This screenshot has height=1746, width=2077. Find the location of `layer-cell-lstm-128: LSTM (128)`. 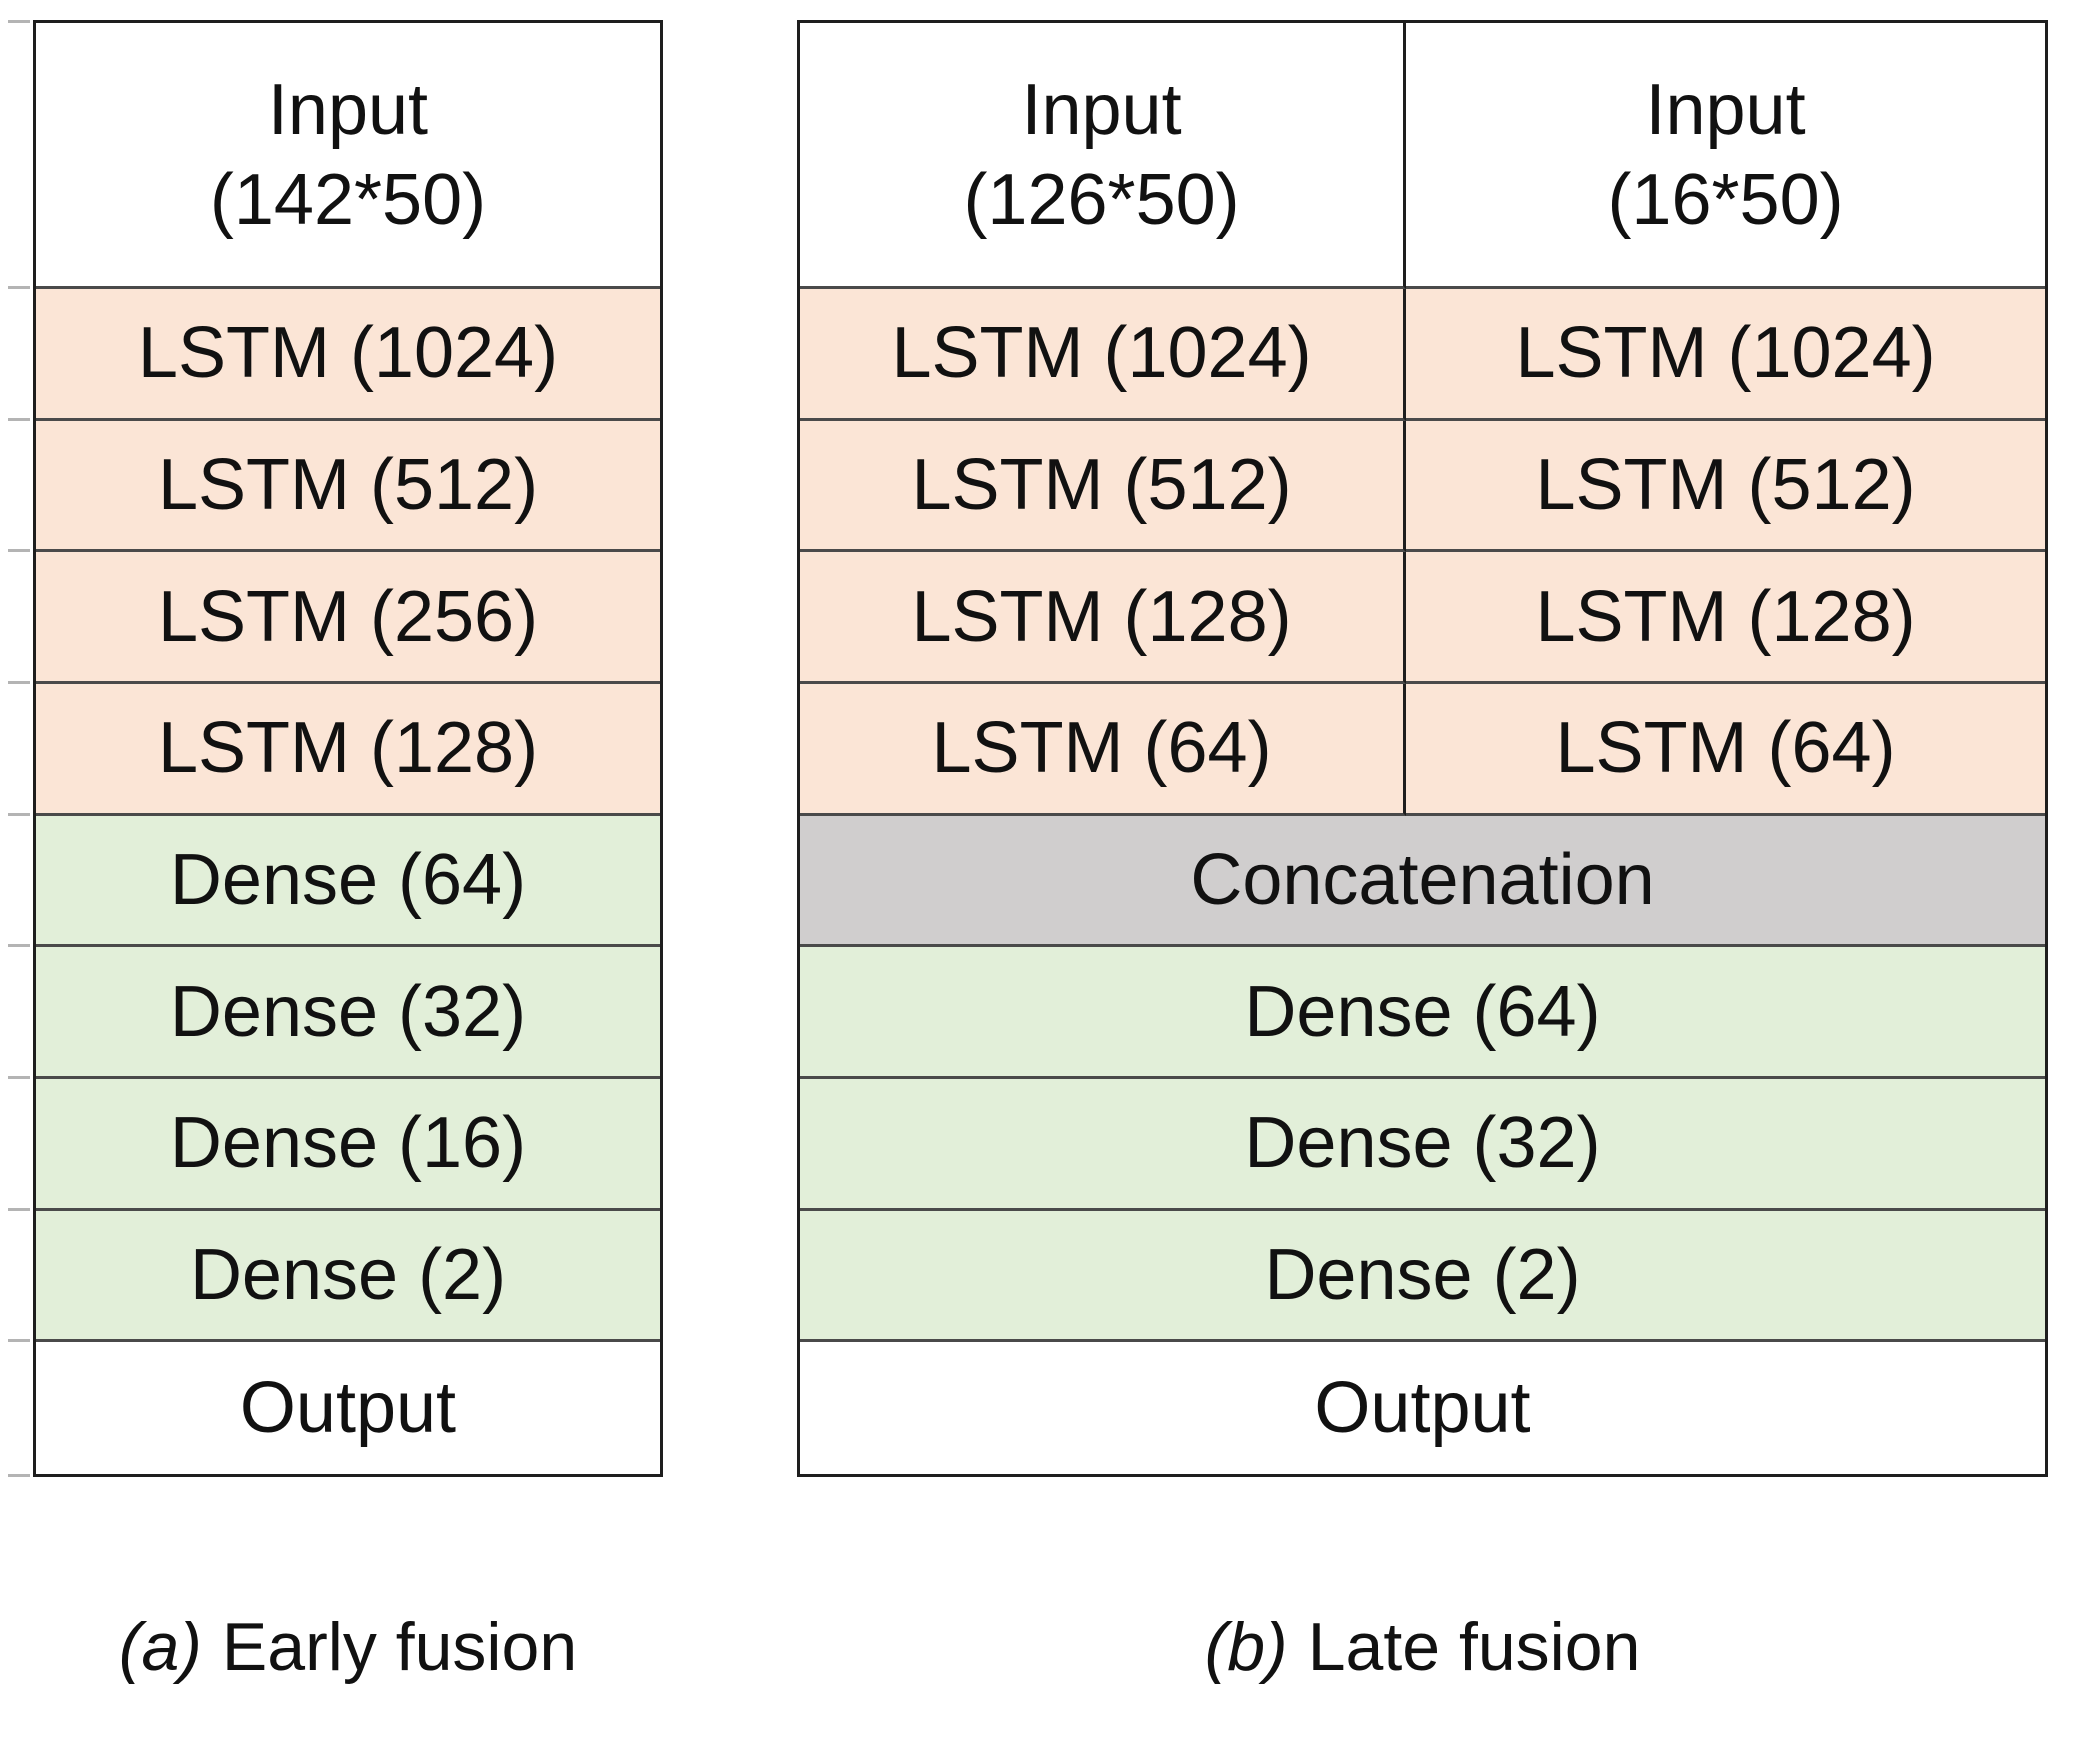

layer-cell-lstm-128: LSTM (128) is located at coordinates (334, 750).